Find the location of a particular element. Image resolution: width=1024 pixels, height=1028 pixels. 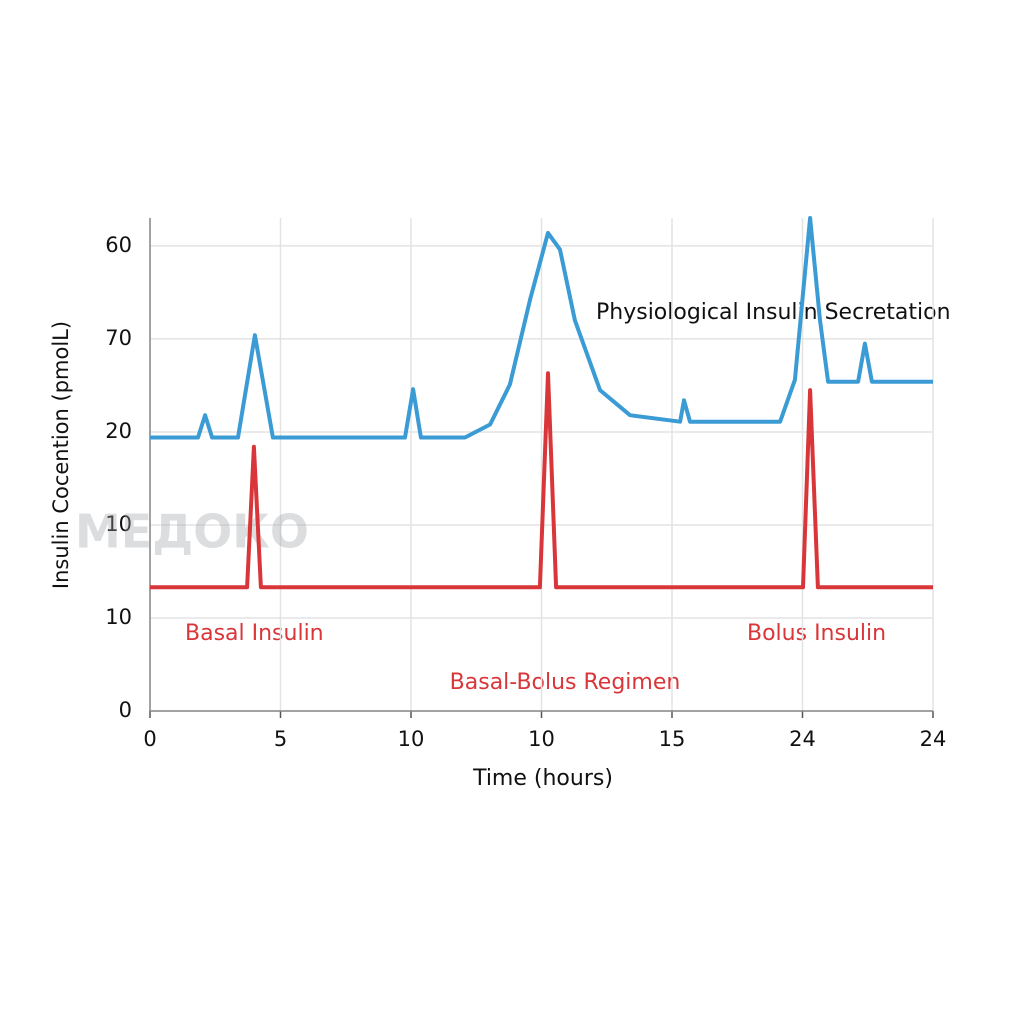

y-tick-label: 70 is located at coordinates (118, 338).